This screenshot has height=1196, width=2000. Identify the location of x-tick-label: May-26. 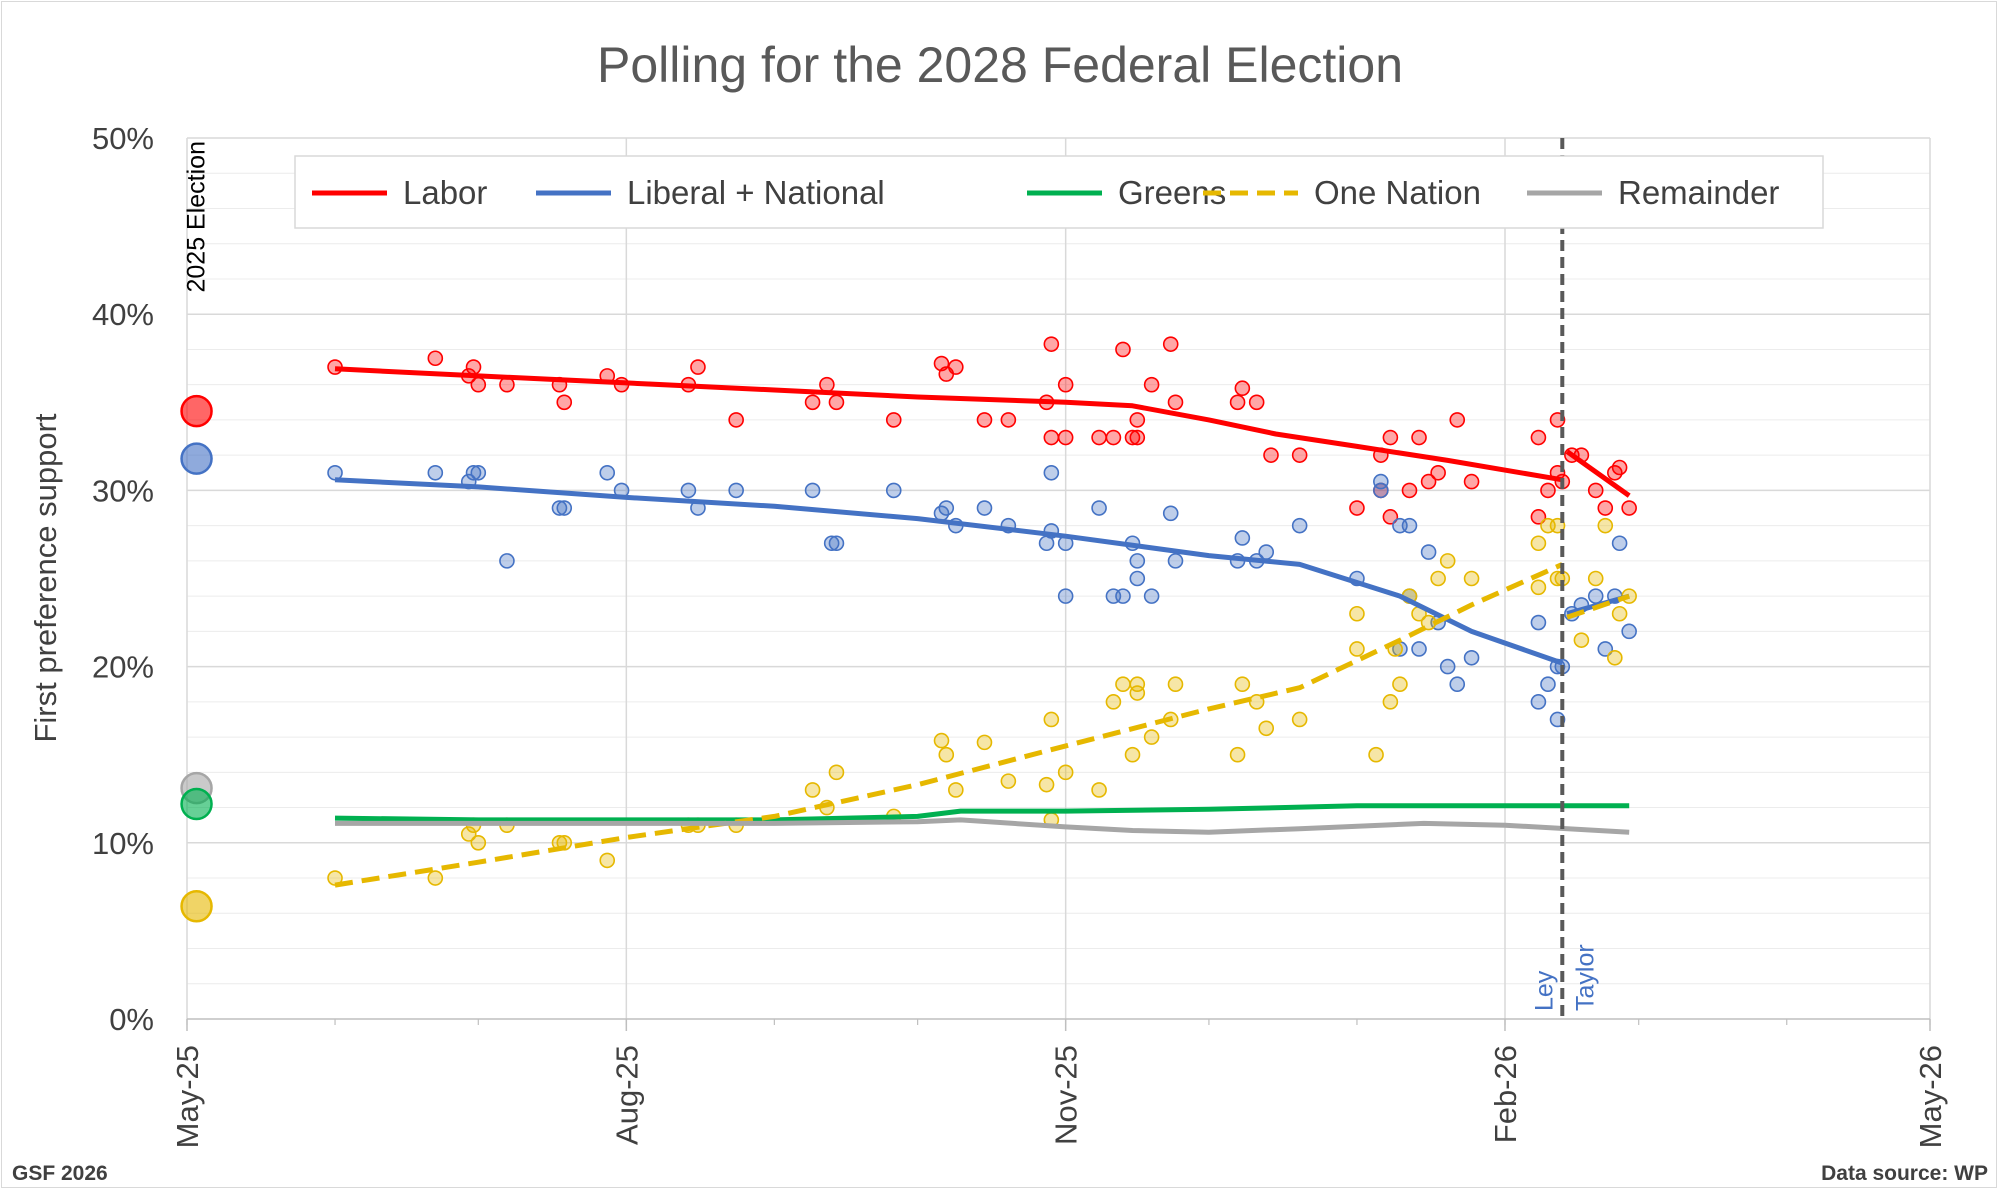
(1930, 1096).